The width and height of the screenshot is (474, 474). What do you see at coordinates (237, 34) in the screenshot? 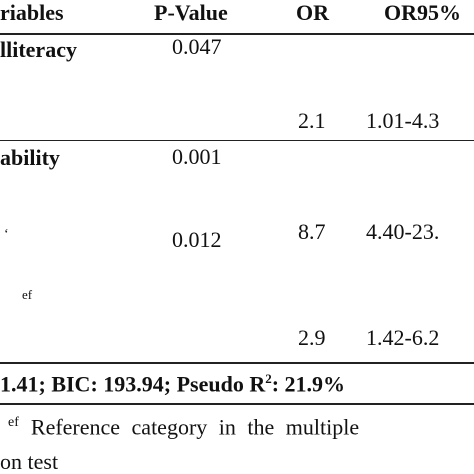
I see `header-rule` at bounding box center [237, 34].